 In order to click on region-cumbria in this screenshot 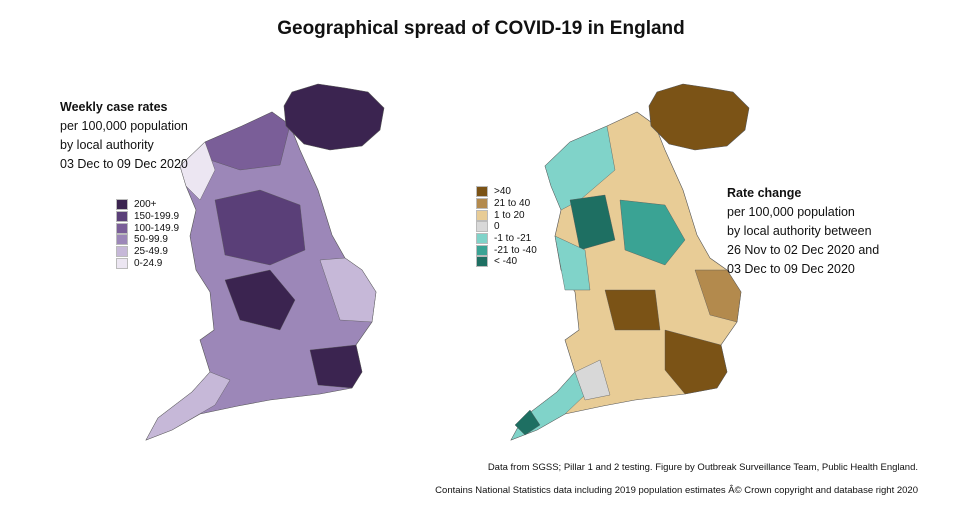, I will do `click(197, 171)`.